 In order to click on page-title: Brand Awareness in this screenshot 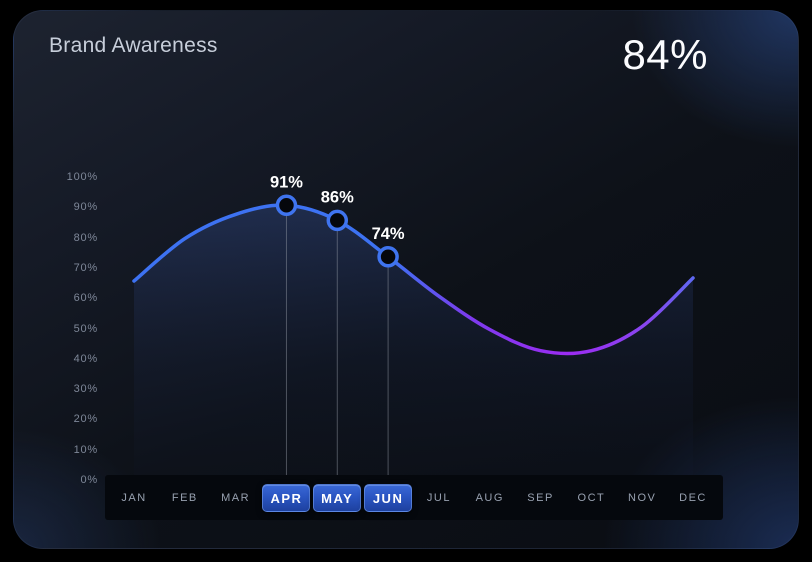, I will do `click(133, 45)`.